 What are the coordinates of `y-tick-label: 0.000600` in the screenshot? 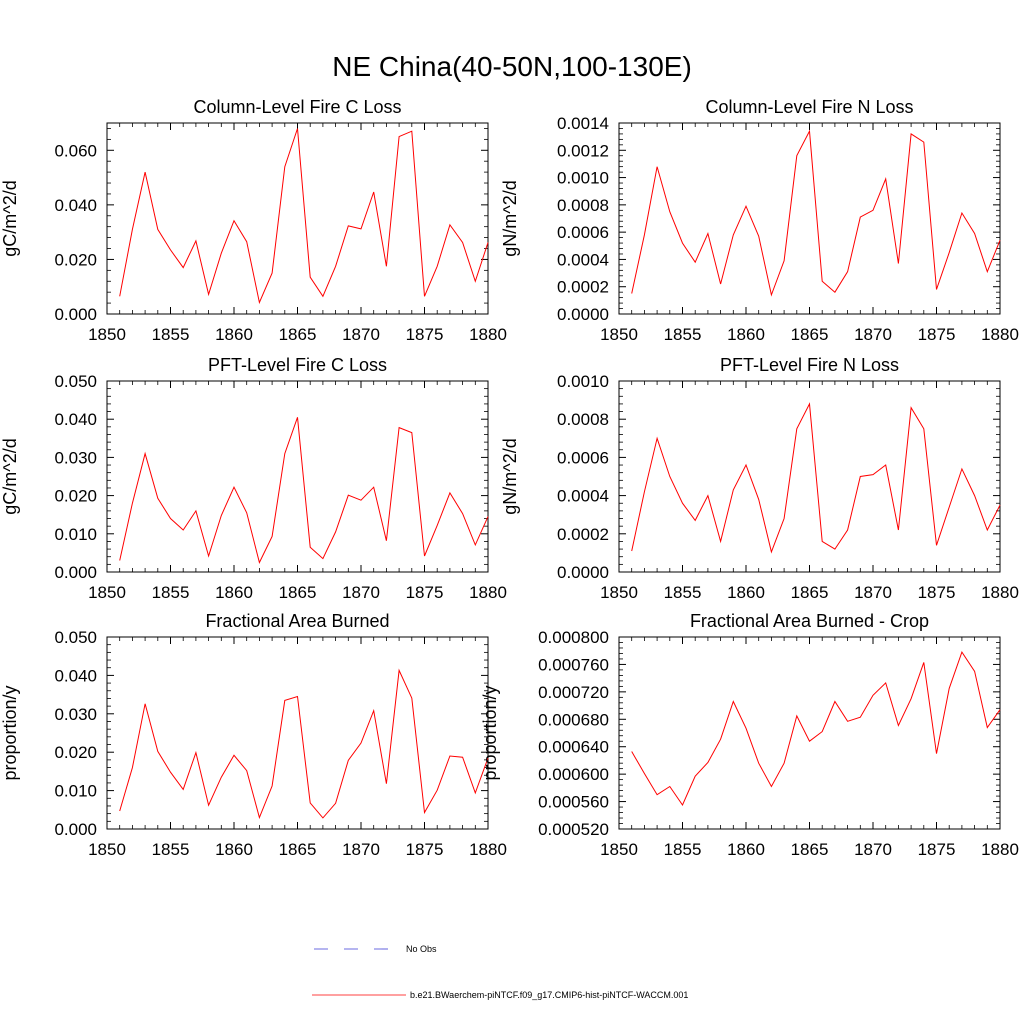 It's located at (573, 774).